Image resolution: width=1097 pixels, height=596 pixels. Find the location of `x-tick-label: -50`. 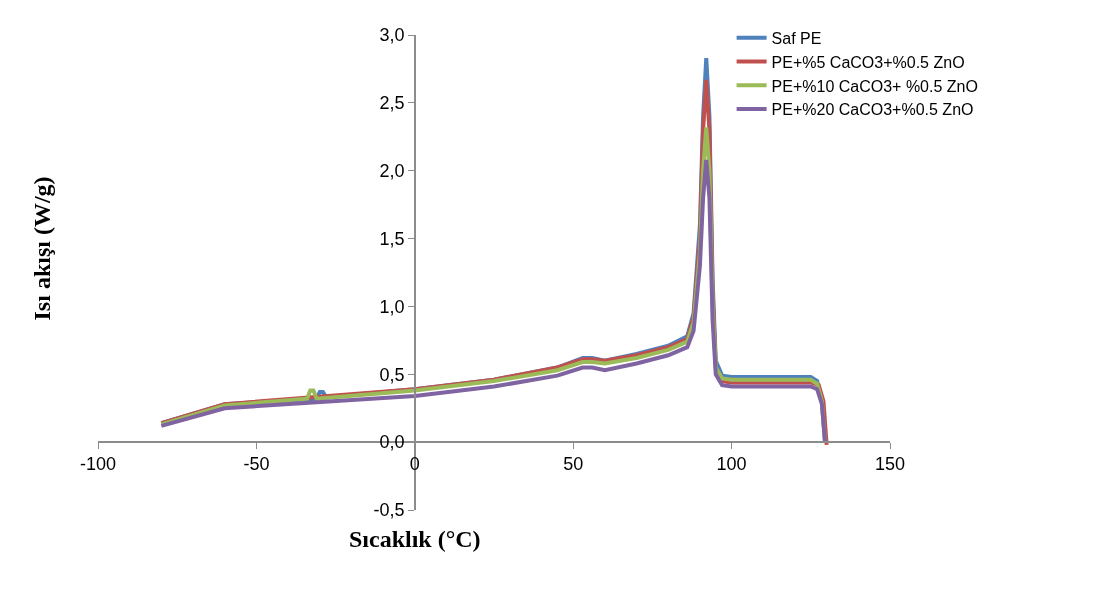

x-tick-label: -50 is located at coordinates (256, 464).